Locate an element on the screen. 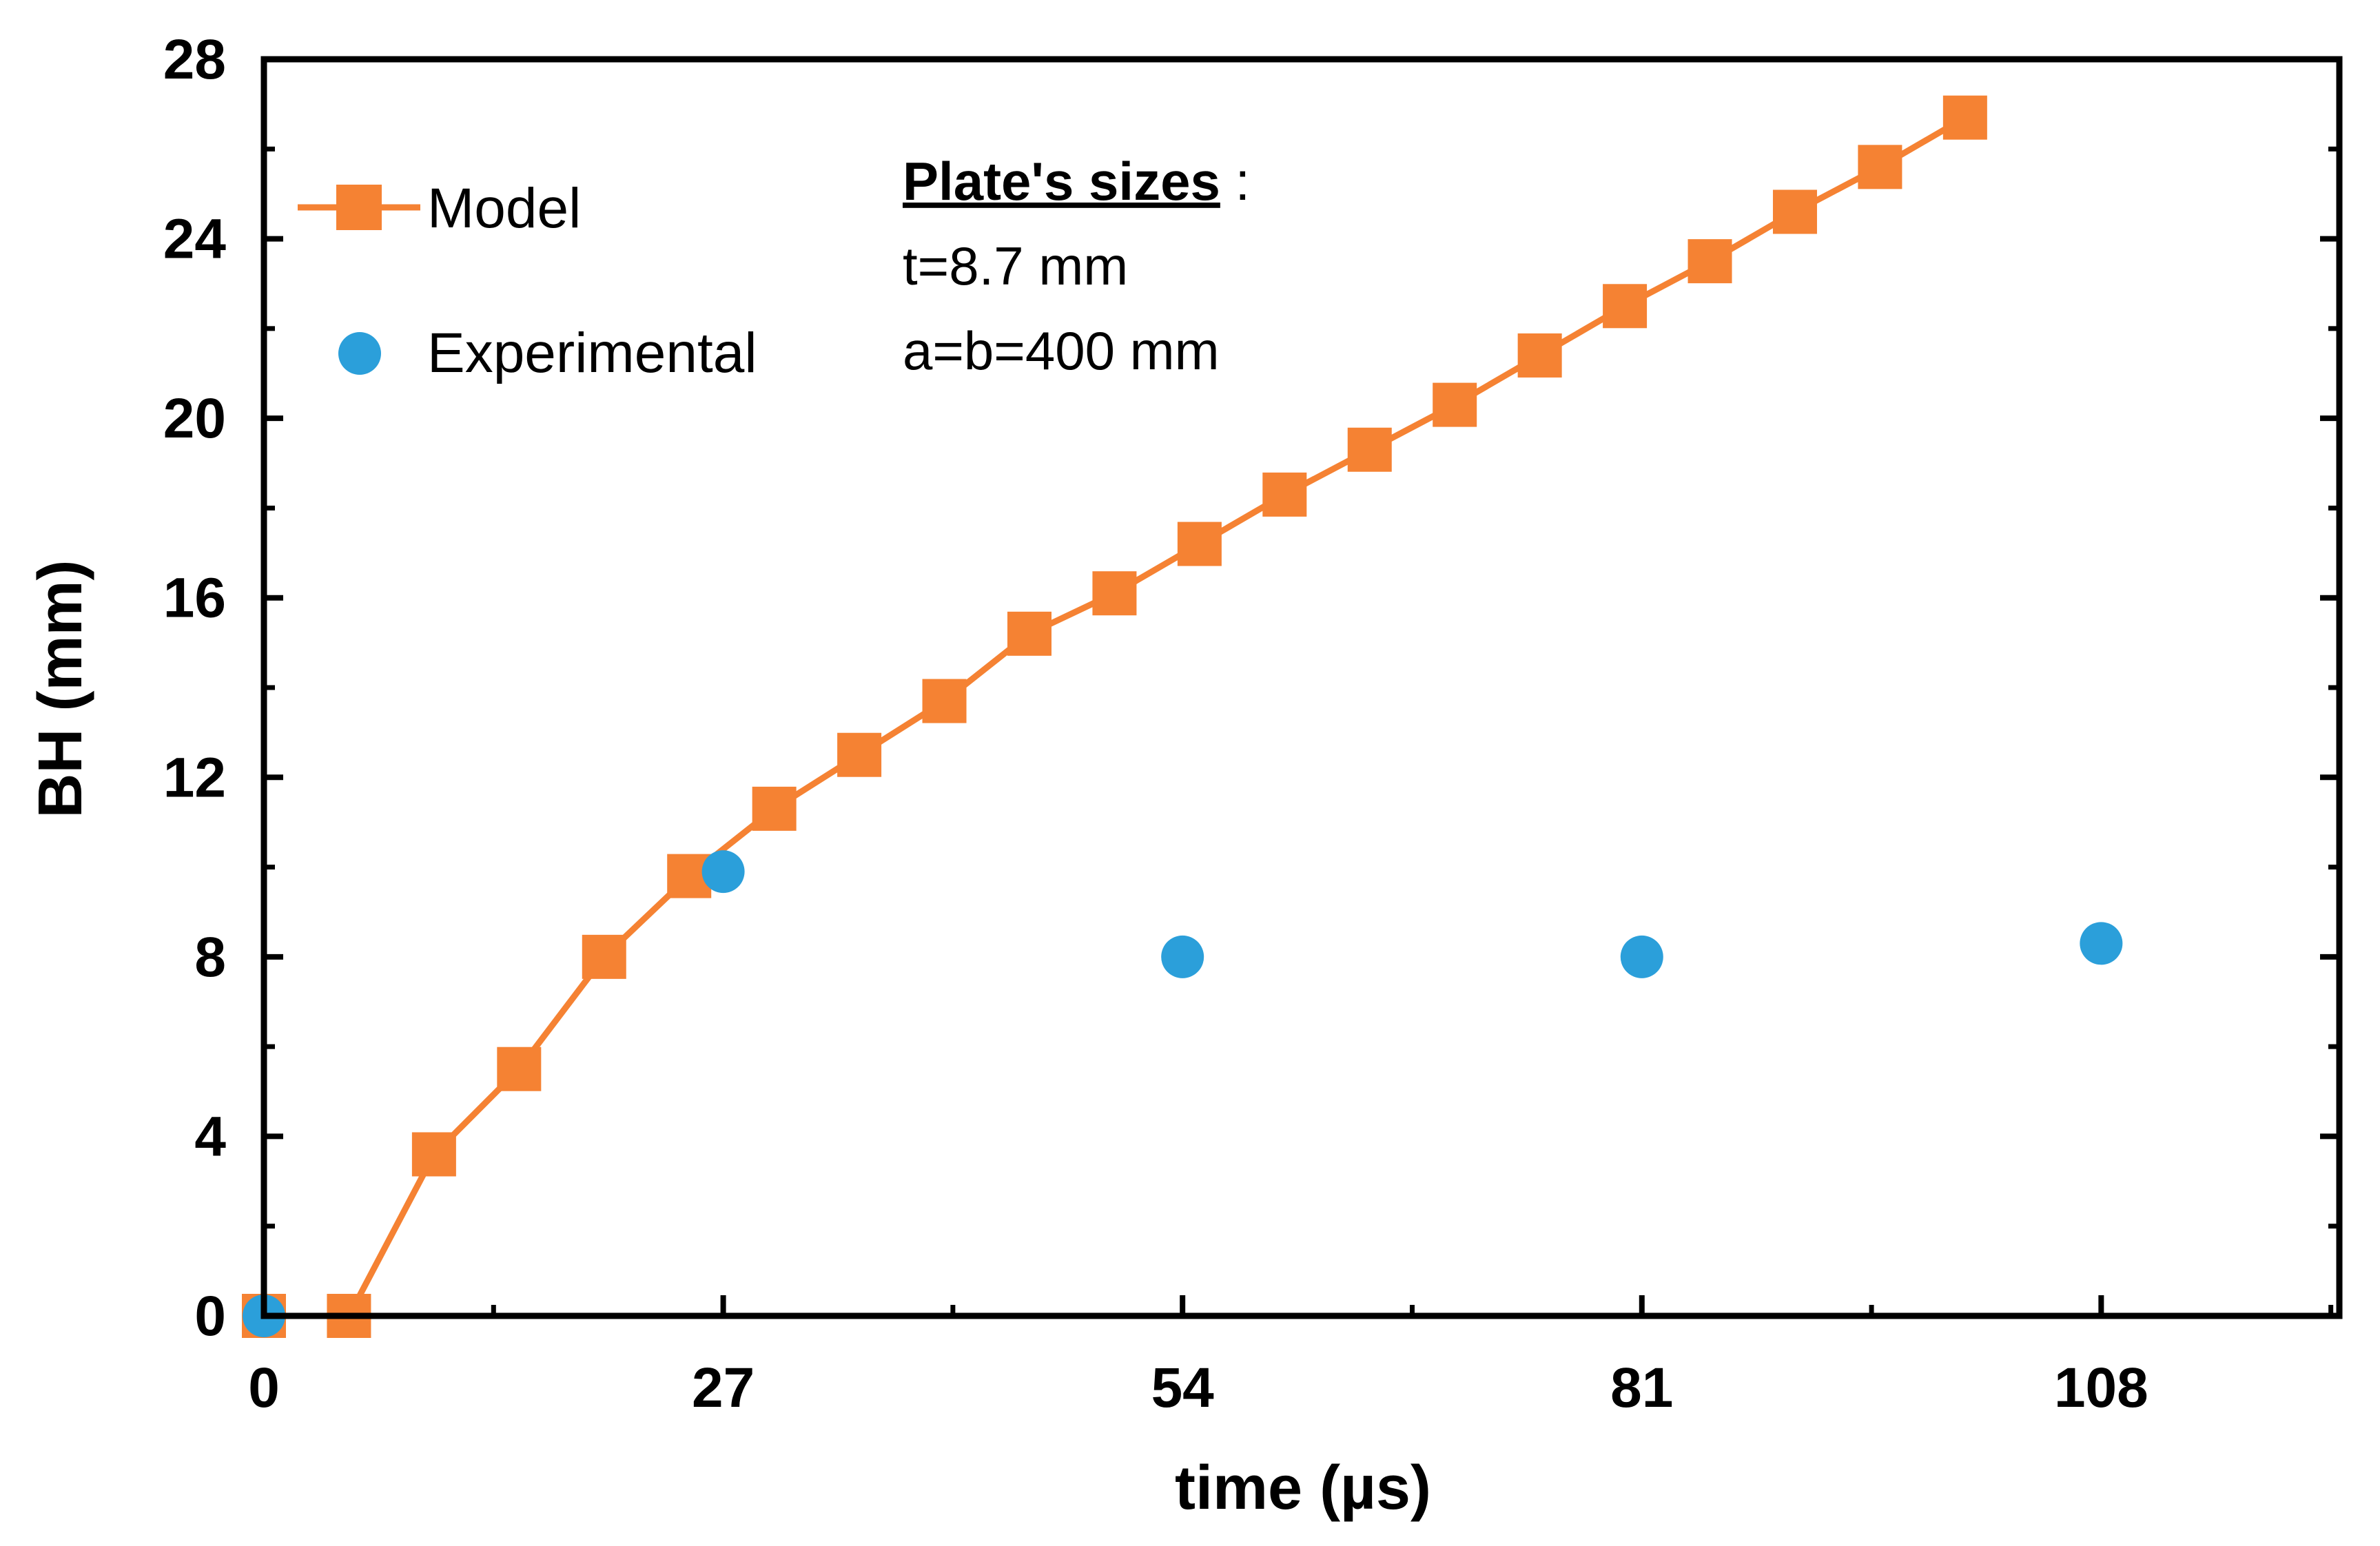 This screenshot has width=2380, height=1546. x-tick-label: 0 is located at coordinates (264, 1388).